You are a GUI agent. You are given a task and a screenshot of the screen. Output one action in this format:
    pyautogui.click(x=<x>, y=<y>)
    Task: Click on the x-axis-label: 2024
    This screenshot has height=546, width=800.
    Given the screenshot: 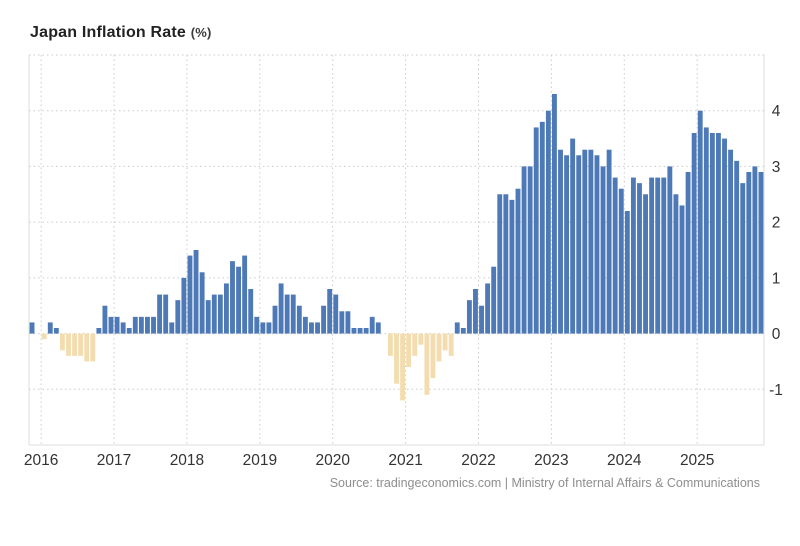 What is the action you would take?
    pyautogui.click(x=624, y=460)
    